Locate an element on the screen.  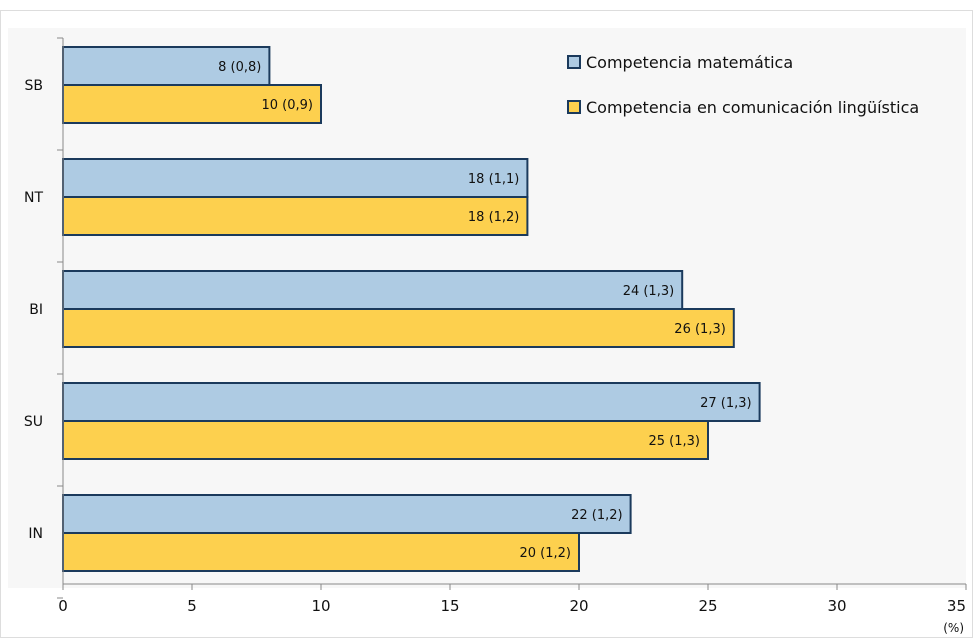
category-label: BI is located at coordinates (36, 310).